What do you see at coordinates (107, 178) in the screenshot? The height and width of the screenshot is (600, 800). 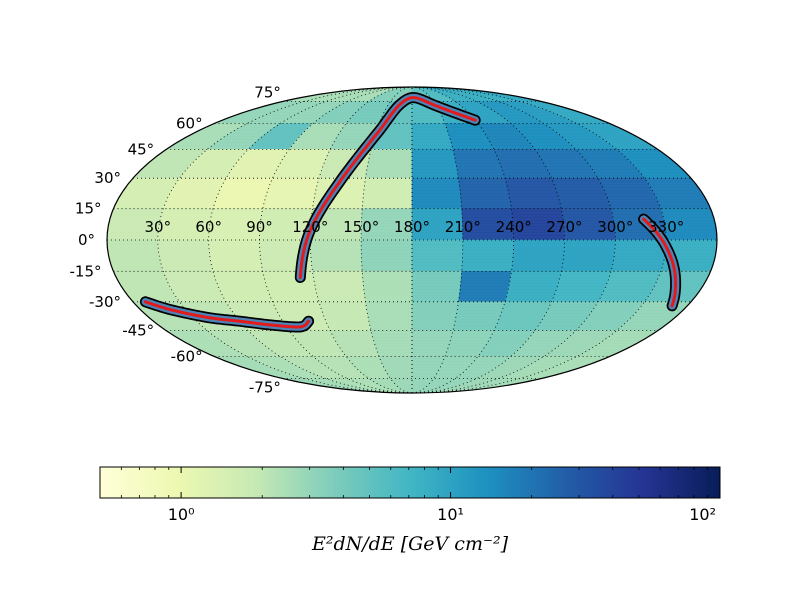 I see `lat-tick-label: 30°` at bounding box center [107, 178].